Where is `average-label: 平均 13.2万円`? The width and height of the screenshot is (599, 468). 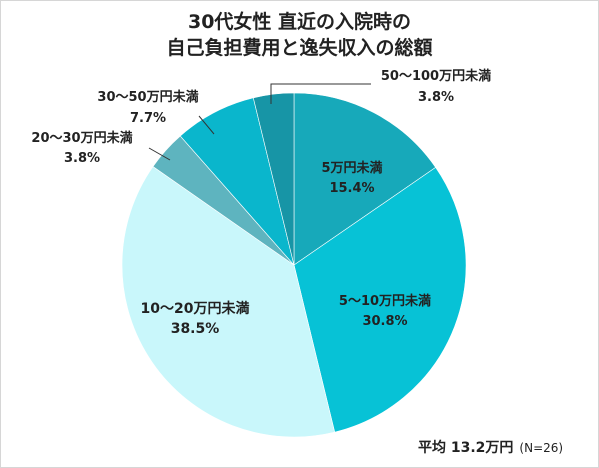
average-label: 平均 13.2万円 is located at coordinates (466, 448).